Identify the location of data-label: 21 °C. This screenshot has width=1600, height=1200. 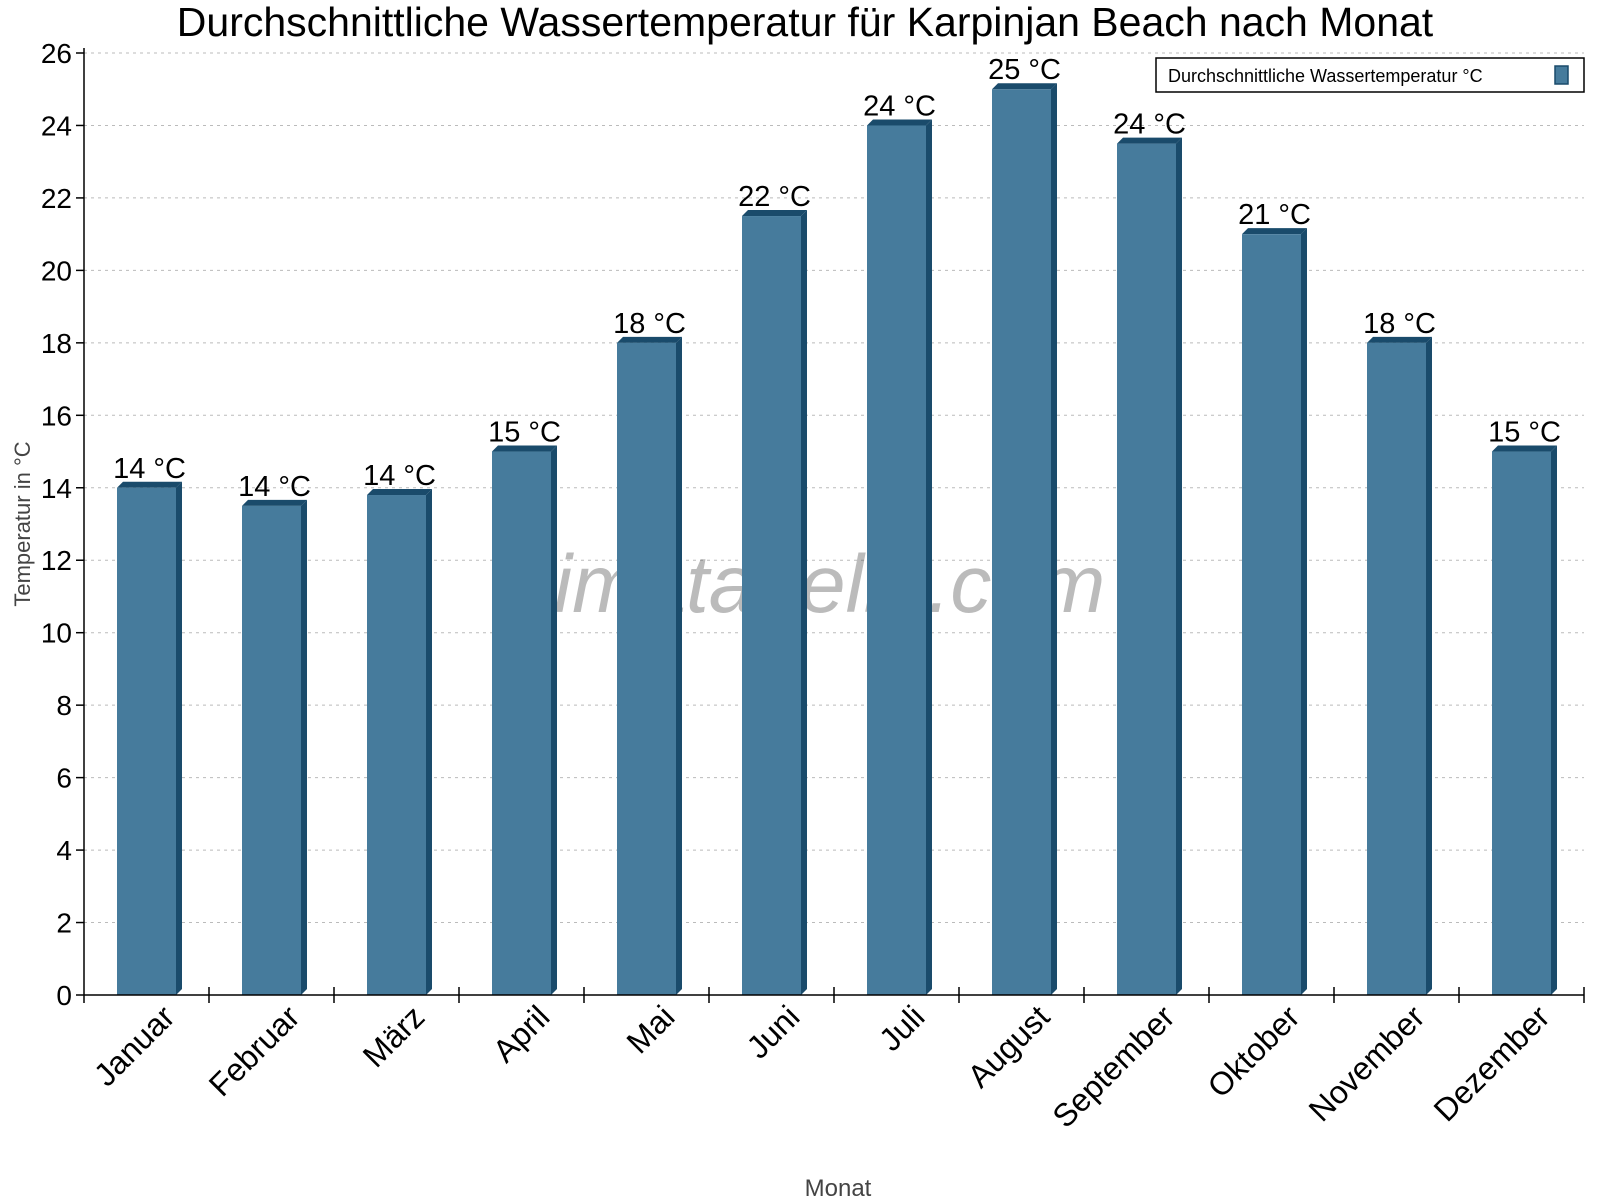
(1274, 215).